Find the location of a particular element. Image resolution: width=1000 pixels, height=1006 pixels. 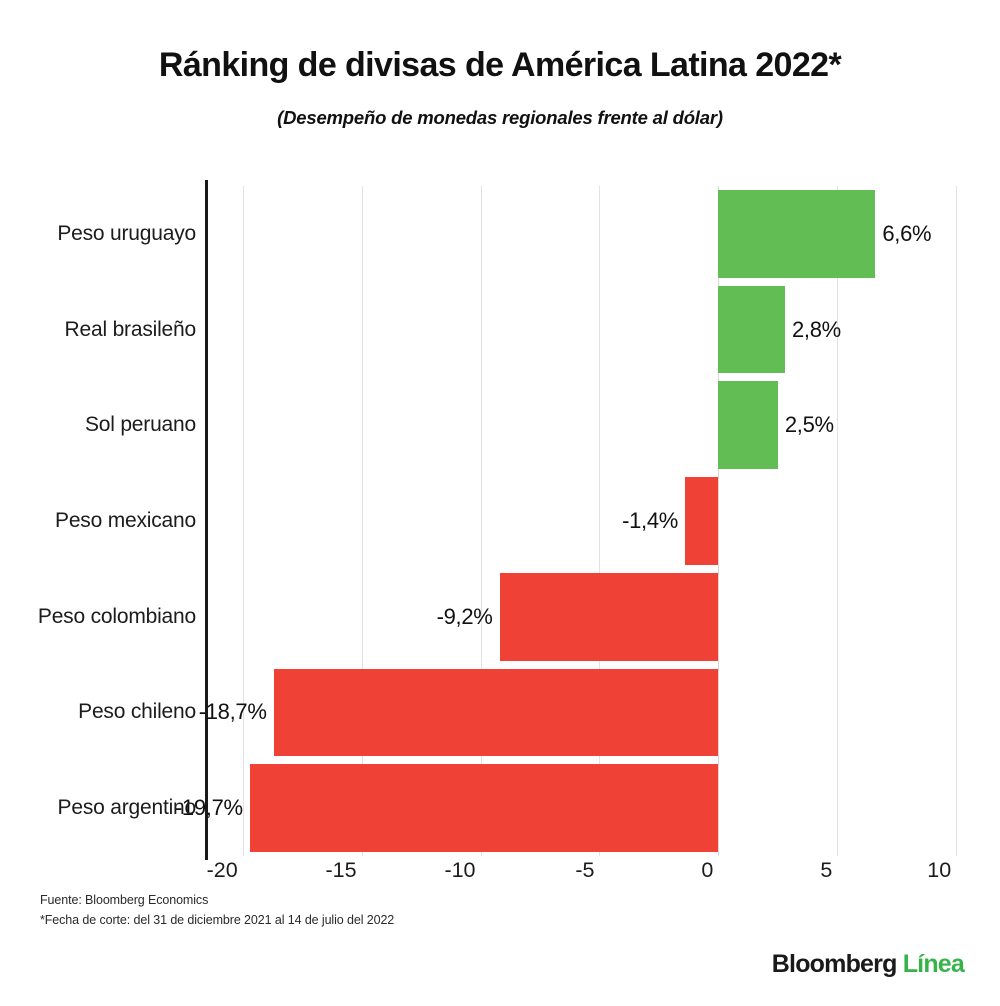

bar-row: 2,5% is located at coordinates (593, 425).